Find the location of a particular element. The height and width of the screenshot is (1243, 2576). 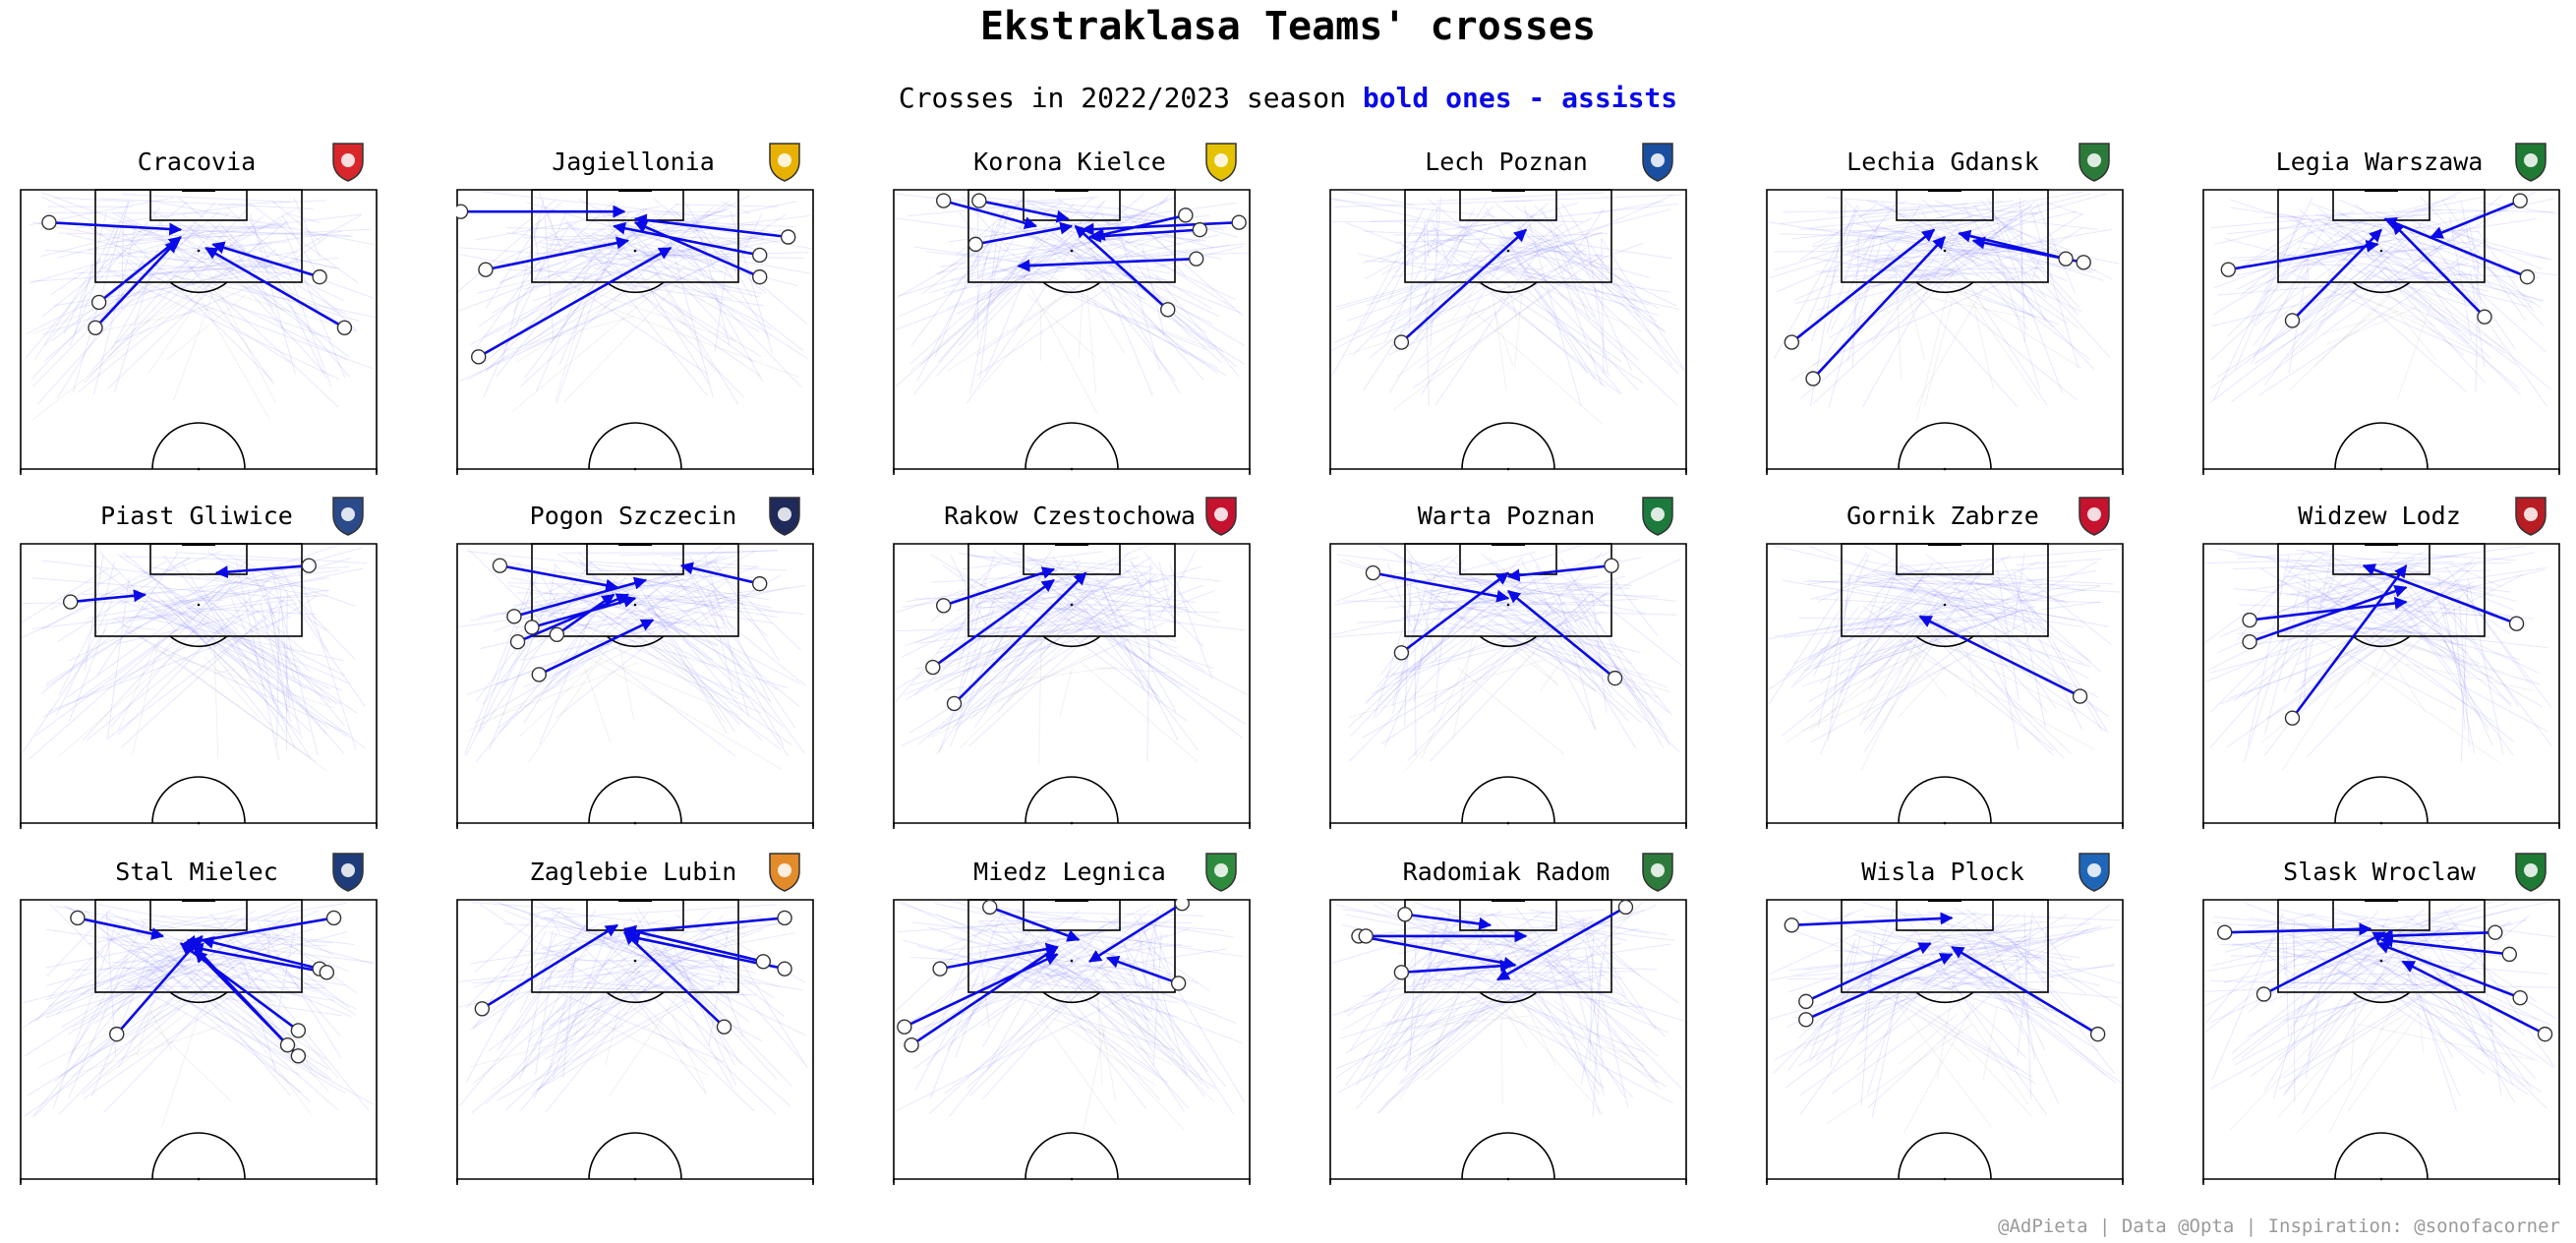

centre-circle is located at coordinates (1072, 446).